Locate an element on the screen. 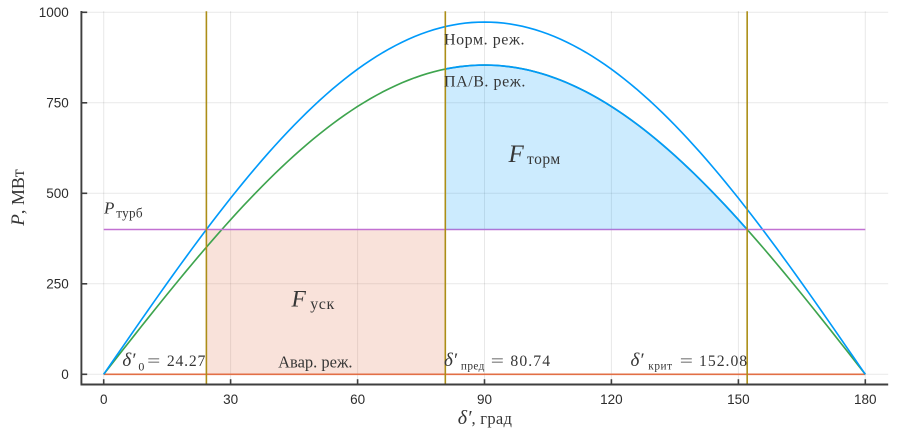 The height and width of the screenshot is (445, 900). svg-text: δ′, град is located at coordinates (485, 418).